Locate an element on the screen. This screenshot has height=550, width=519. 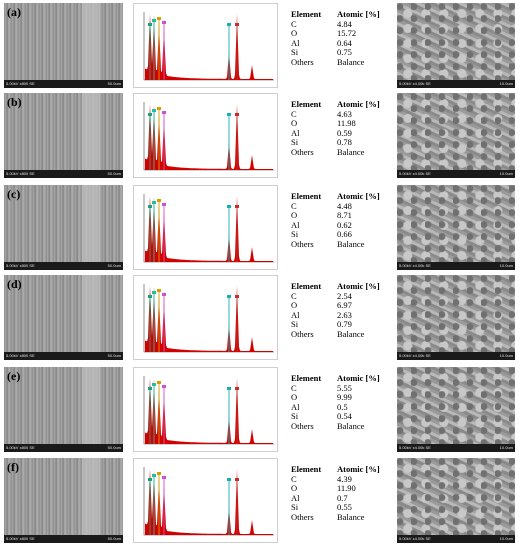
table-row: Al 0.62 is located at coordinates (341, 225).